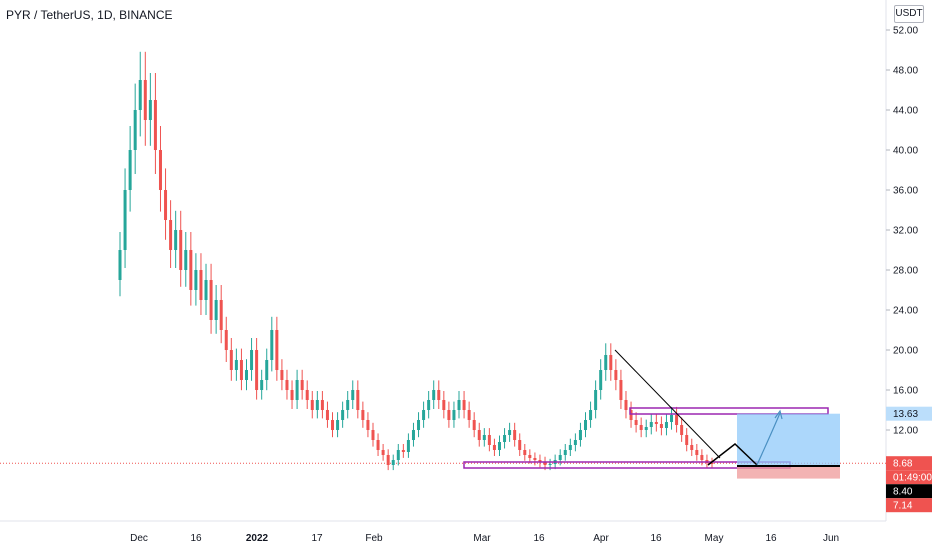  I want to click on y-tick-label: 40.00, so click(905, 151).